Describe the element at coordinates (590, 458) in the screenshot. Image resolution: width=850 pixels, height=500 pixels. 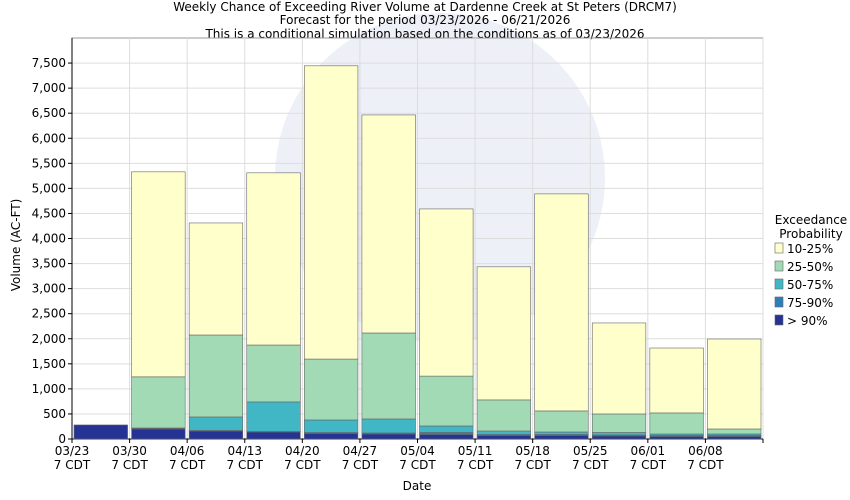
I see `x-tick-label: 05/25 7 CDT` at that location.